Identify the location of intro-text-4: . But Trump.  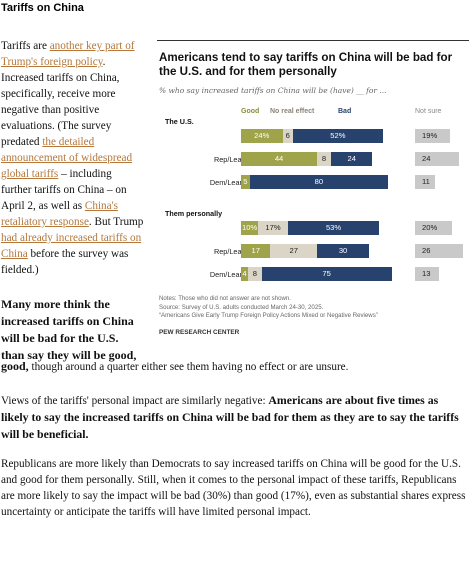
(116, 222).